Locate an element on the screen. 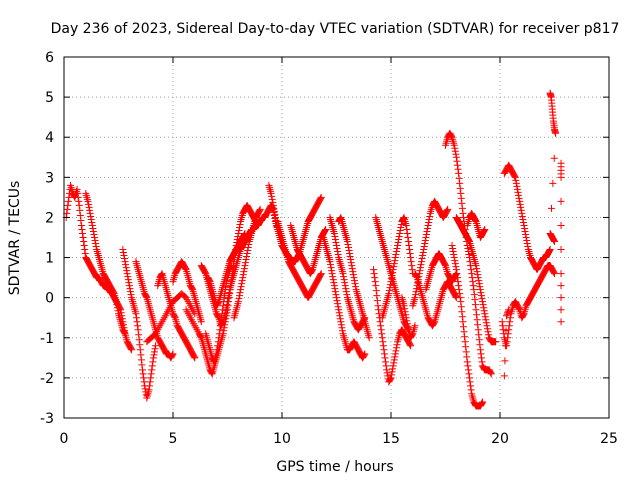  series-s11 is located at coordinates (219, 314).